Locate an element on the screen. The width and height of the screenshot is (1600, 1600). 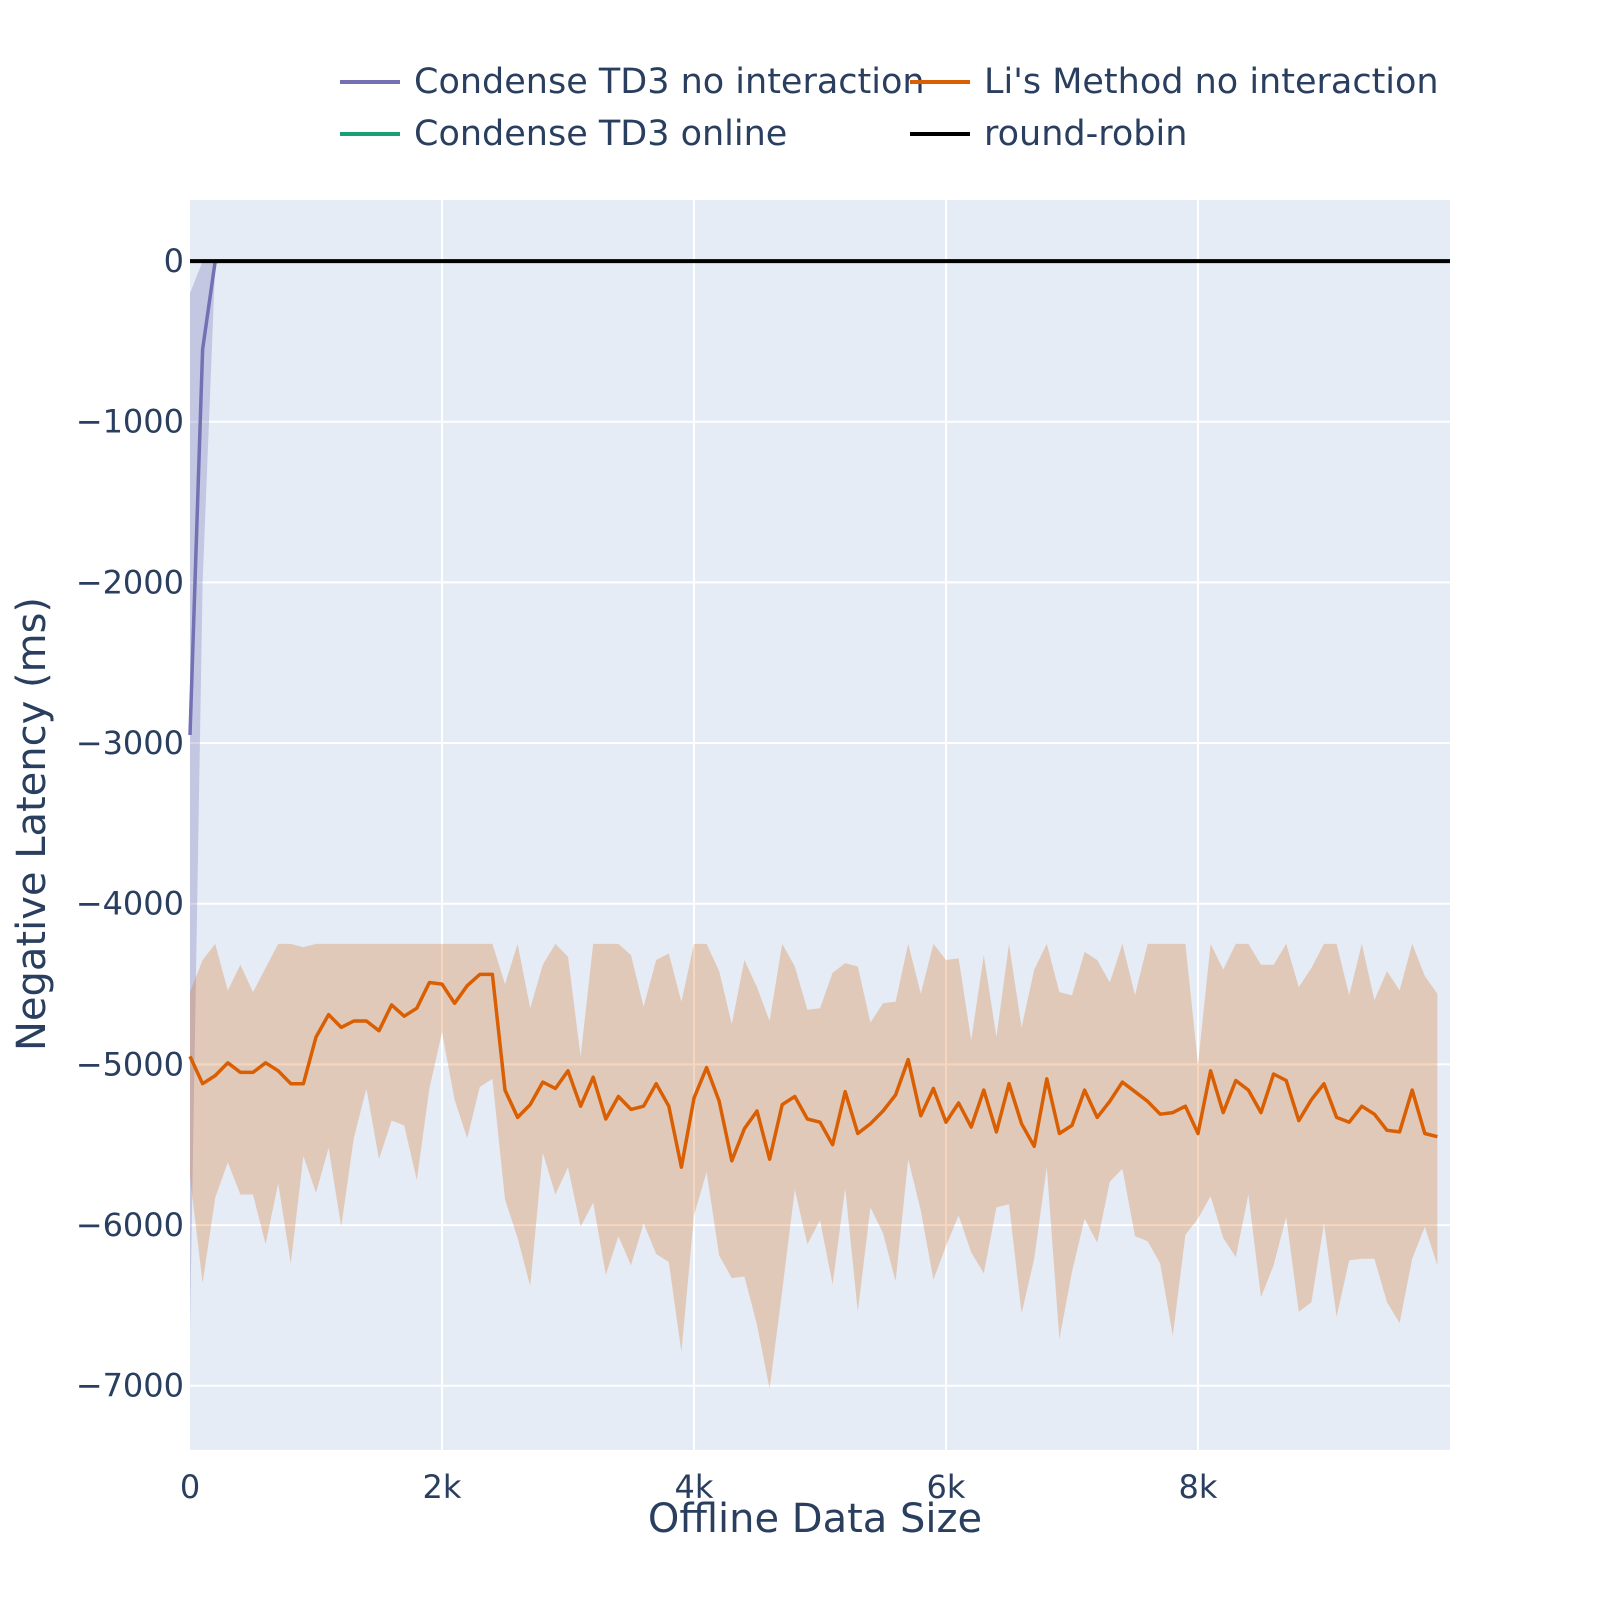
y-tick-label: −2000 is located at coordinates (130, 582).